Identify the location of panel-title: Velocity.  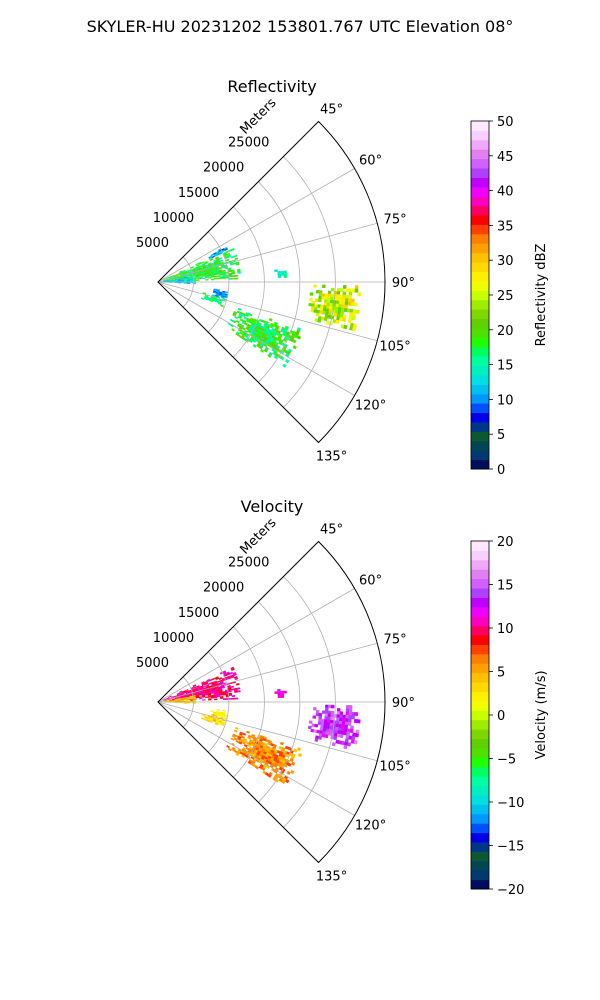
(272, 506).